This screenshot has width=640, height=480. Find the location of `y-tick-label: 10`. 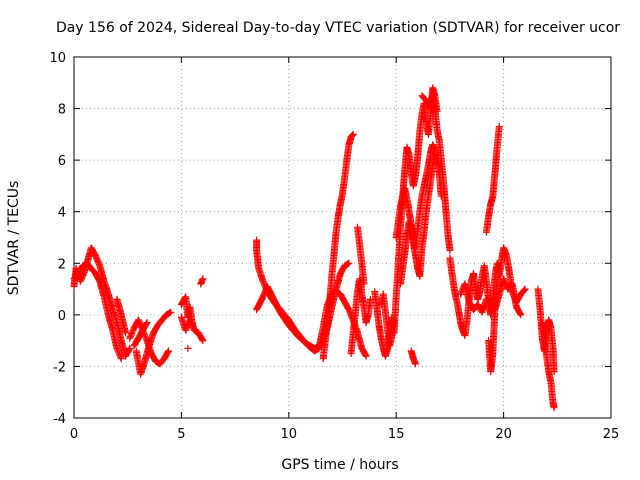

y-tick-label: 10 is located at coordinates (57, 58).